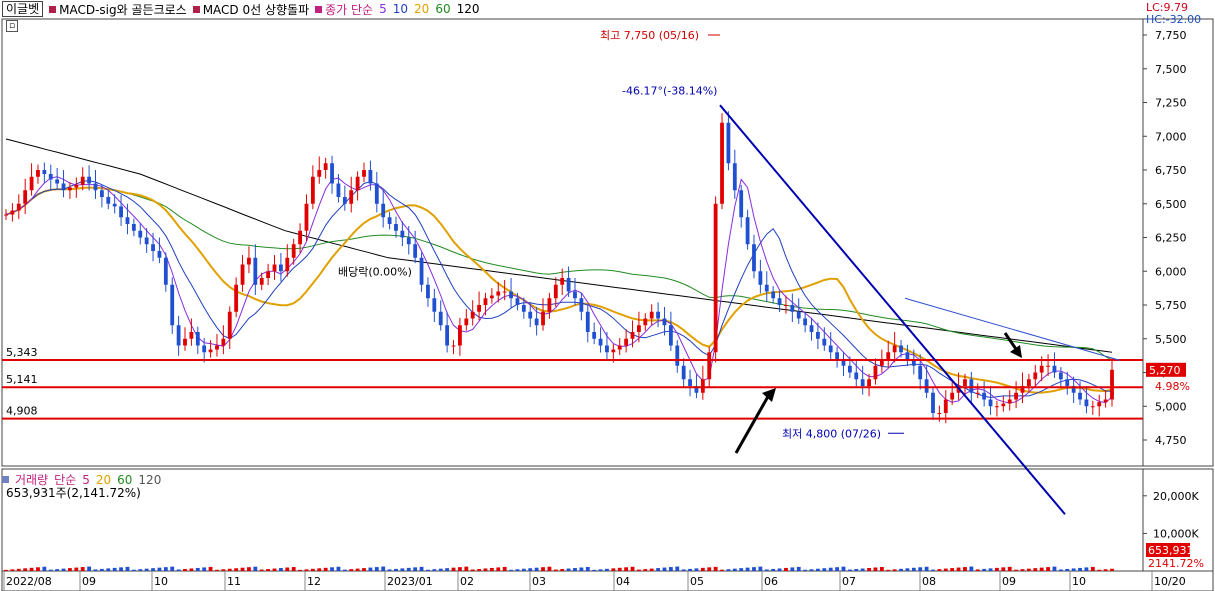 The width and height of the screenshot is (1215, 591). Describe the element at coordinates (103, 479) in the screenshot. I see `vol-ma-20: 20` at that location.